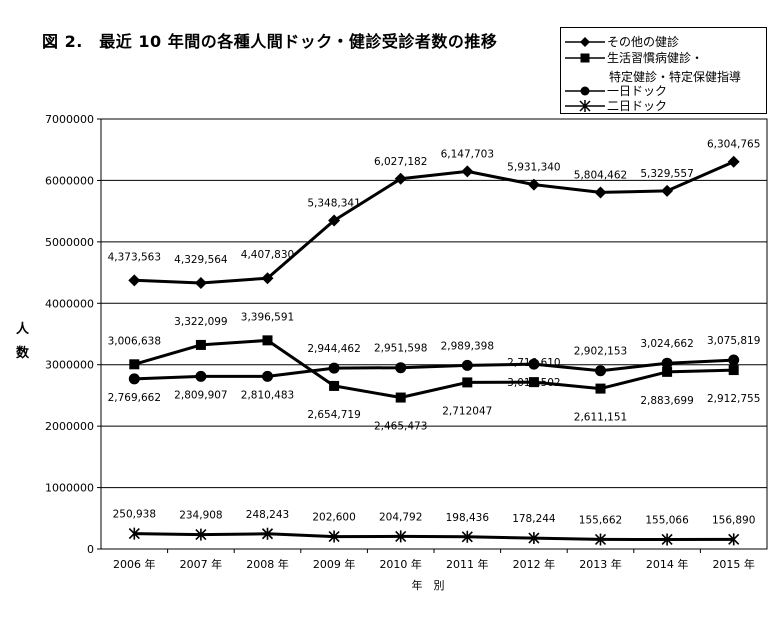 The width and height of the screenshot is (784, 620). Describe the element at coordinates (400, 517) in the screenshot. I see `data-label-two-day-dock: 204,792` at that location.